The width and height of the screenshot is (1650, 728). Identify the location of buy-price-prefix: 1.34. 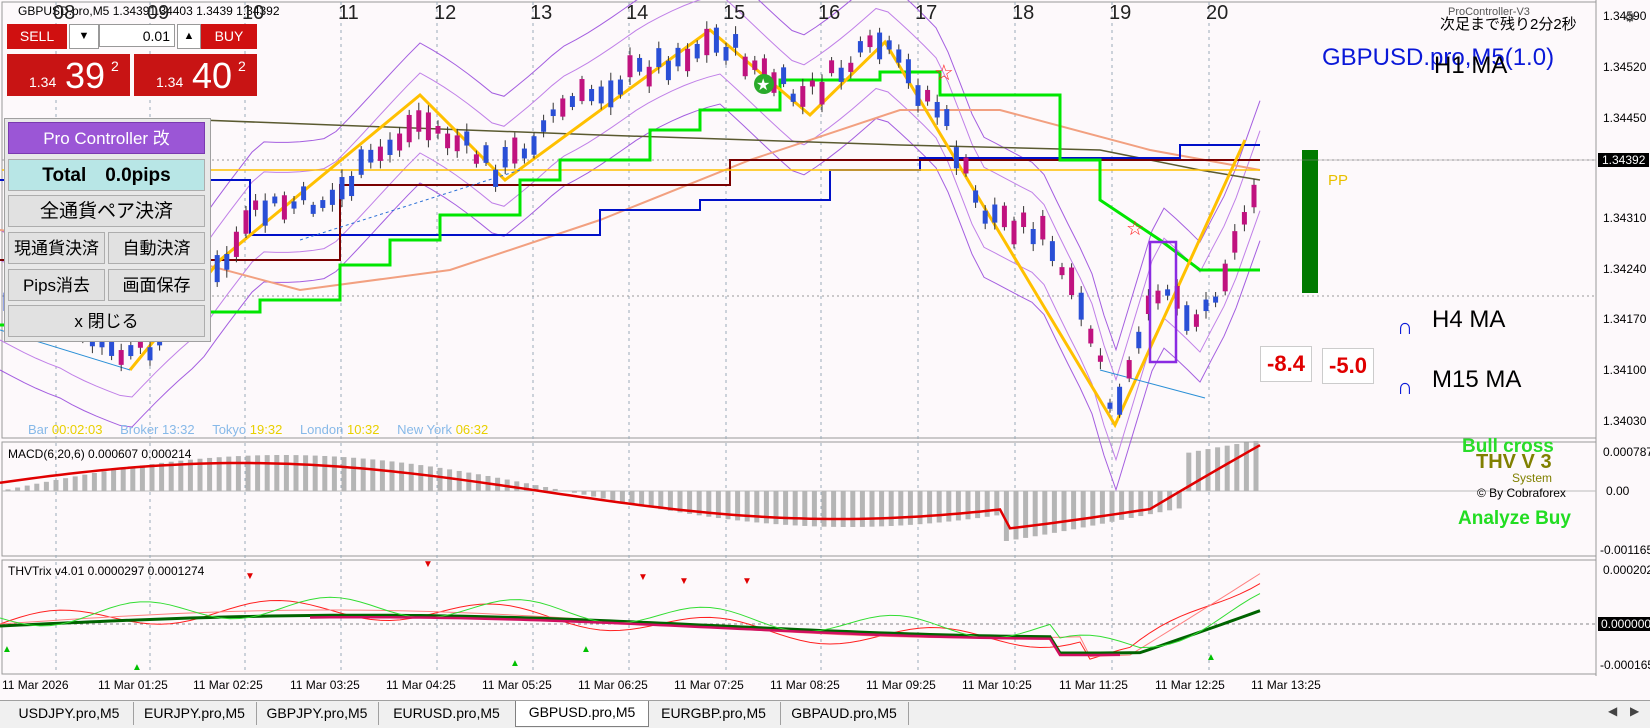
(169, 82).